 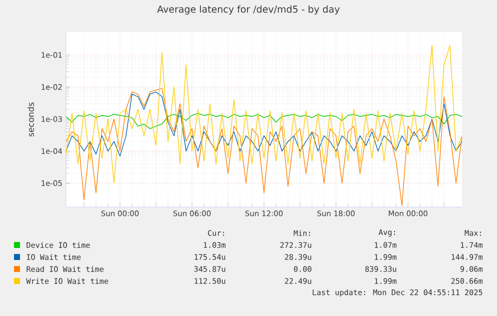 What do you see at coordinates (30, 119) in the screenshot?
I see `y-axis-title: seconds` at bounding box center [30, 119].